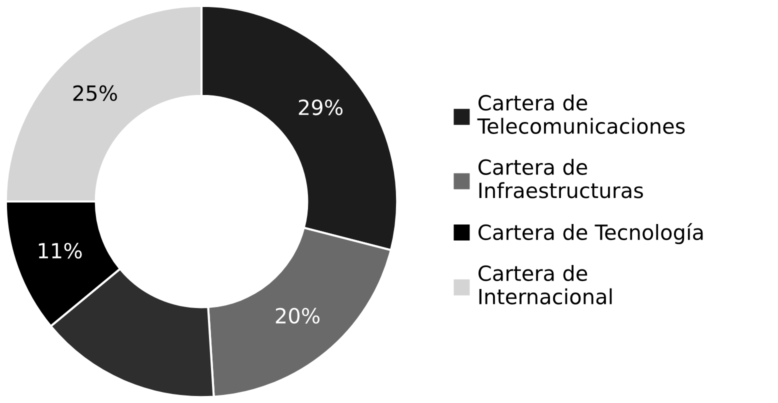 This screenshot has width=778, height=403. Describe the element at coordinates (590, 233) in the screenshot. I see `legend-label: Cartera de Tecnología` at that location.